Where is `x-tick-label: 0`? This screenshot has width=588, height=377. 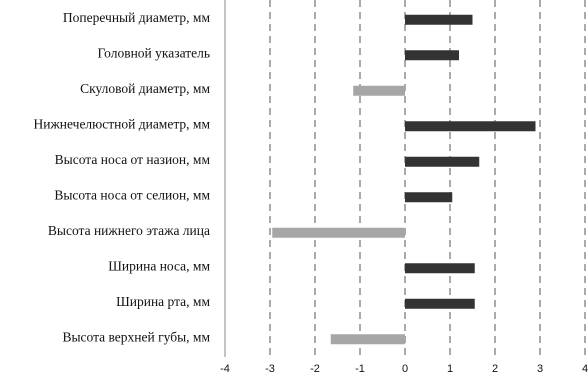 x-tick-label: 0 is located at coordinates (405, 369).